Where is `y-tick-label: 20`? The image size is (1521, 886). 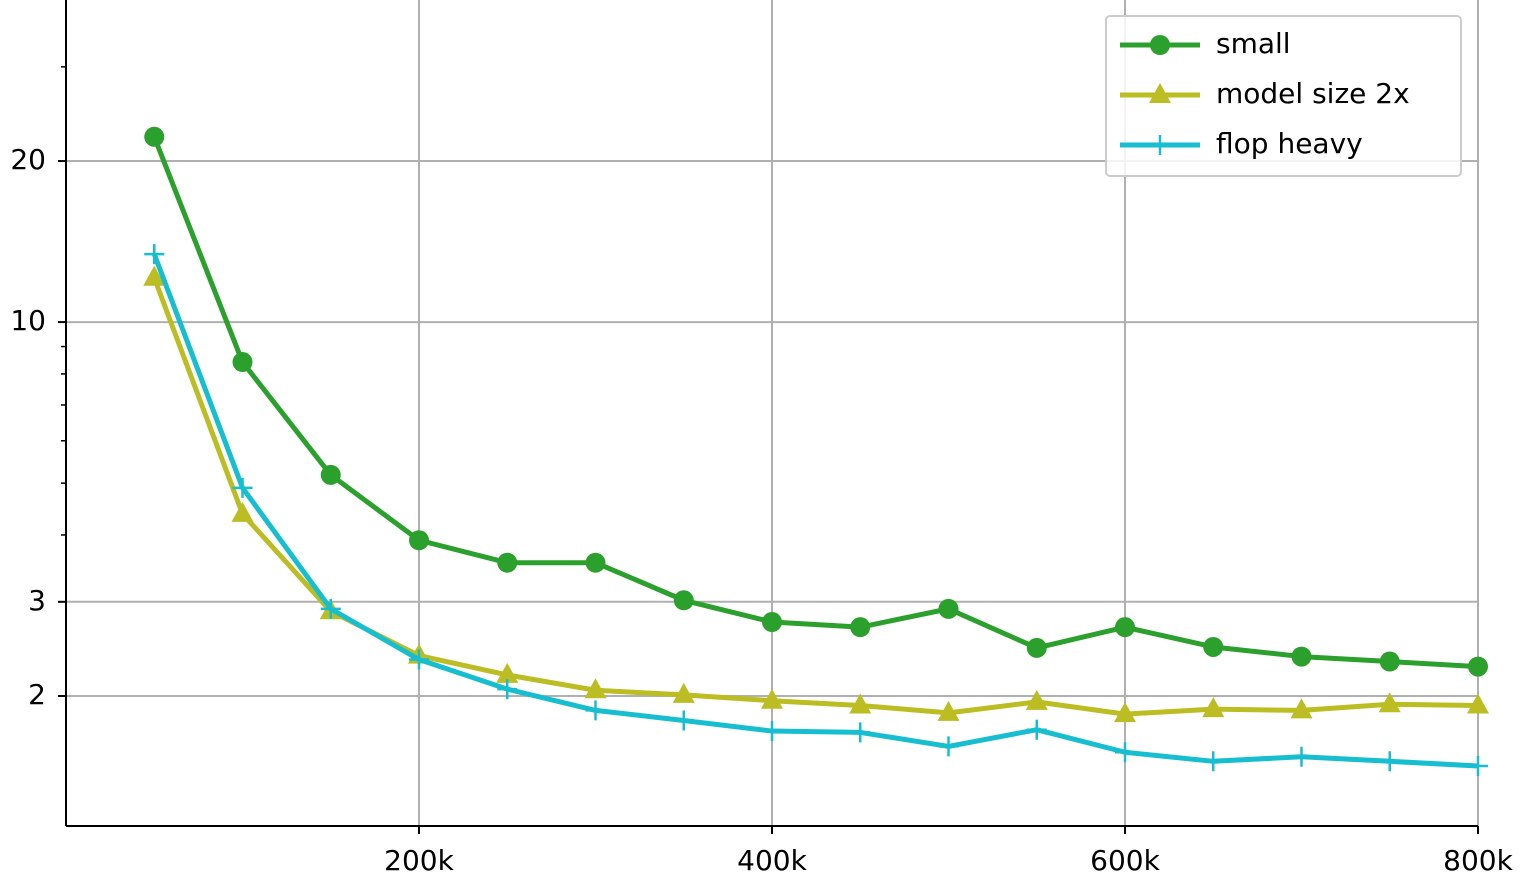
y-tick-label: 20 is located at coordinates (28, 159).